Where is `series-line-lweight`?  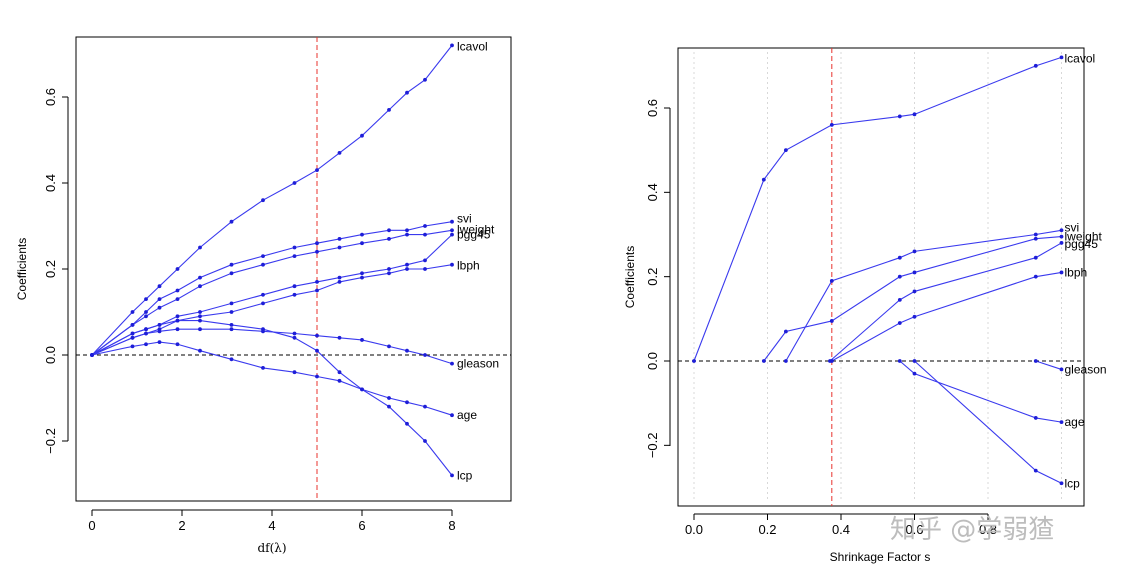 series-line-lweight is located at coordinates (912, 299).